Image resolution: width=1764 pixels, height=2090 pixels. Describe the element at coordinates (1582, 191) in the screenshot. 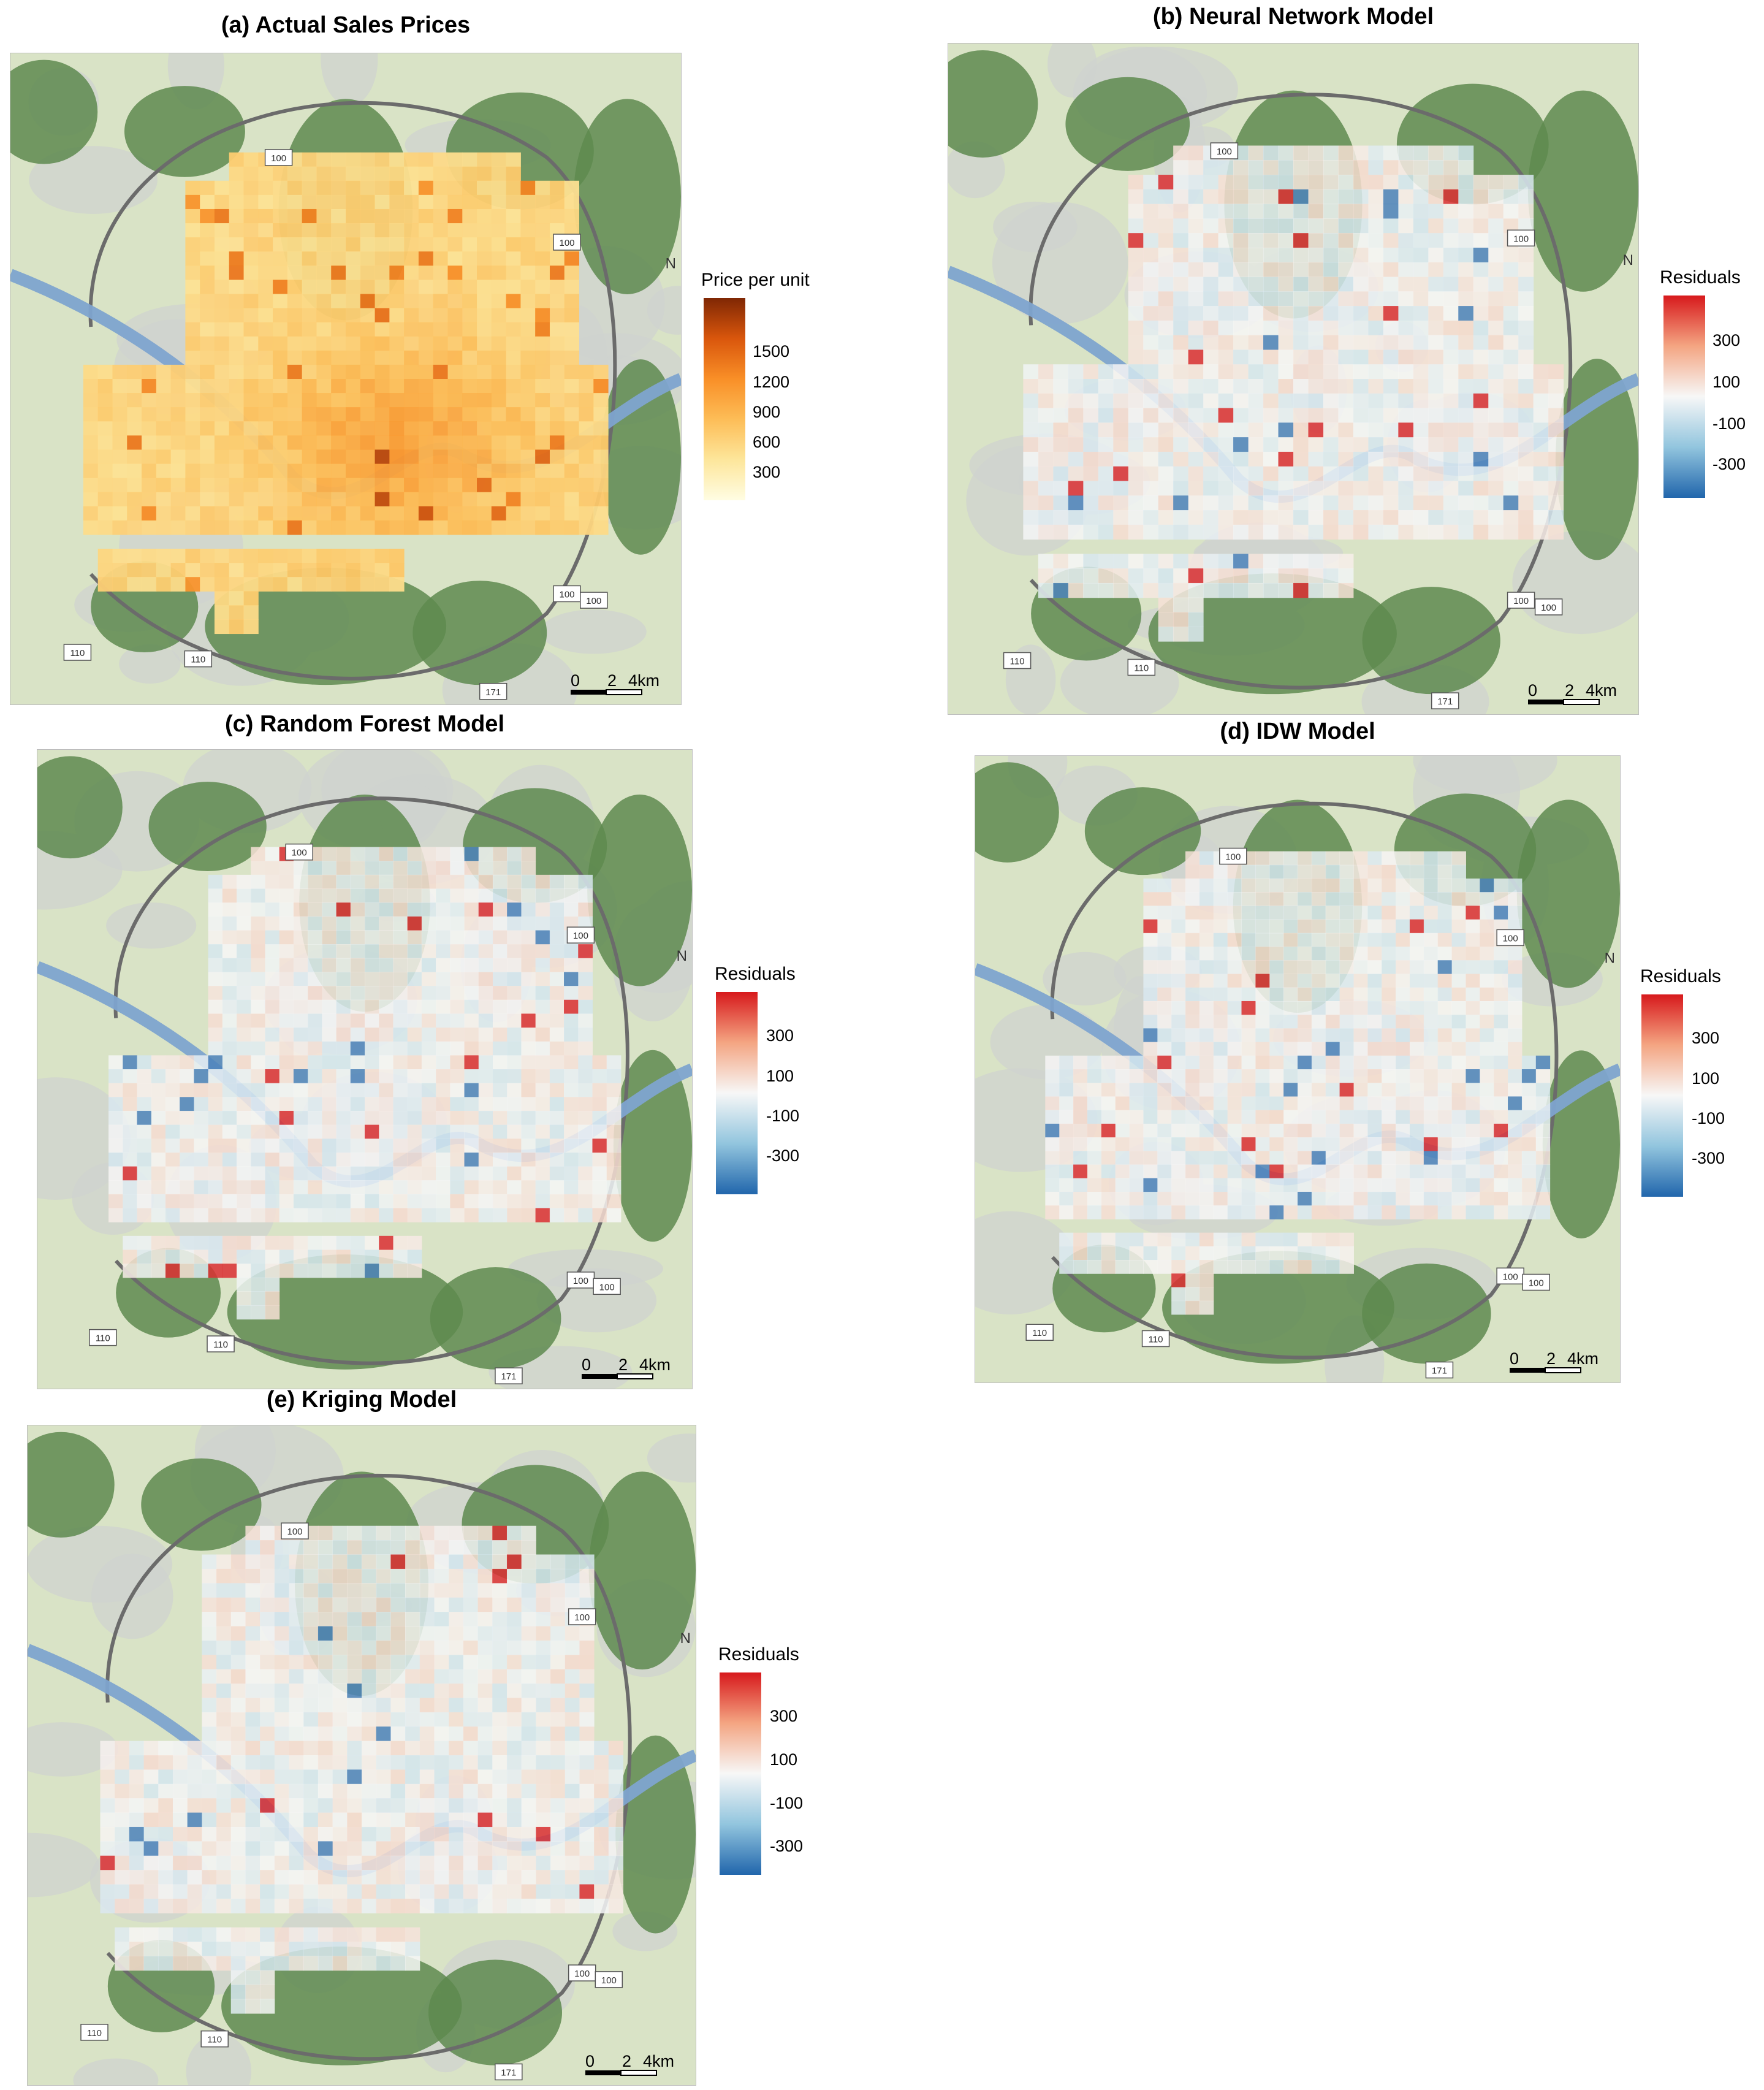

I see `forest-area` at that location.